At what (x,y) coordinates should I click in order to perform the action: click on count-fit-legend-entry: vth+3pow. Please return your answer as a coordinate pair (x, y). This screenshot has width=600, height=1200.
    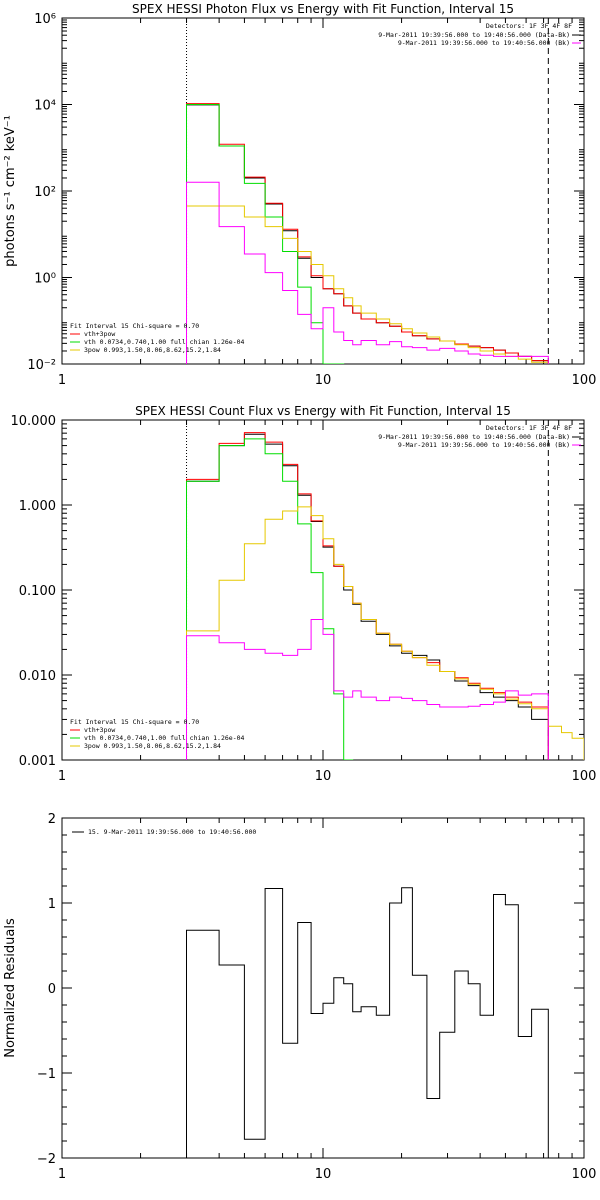
    Looking at the image, I should click on (99, 730).